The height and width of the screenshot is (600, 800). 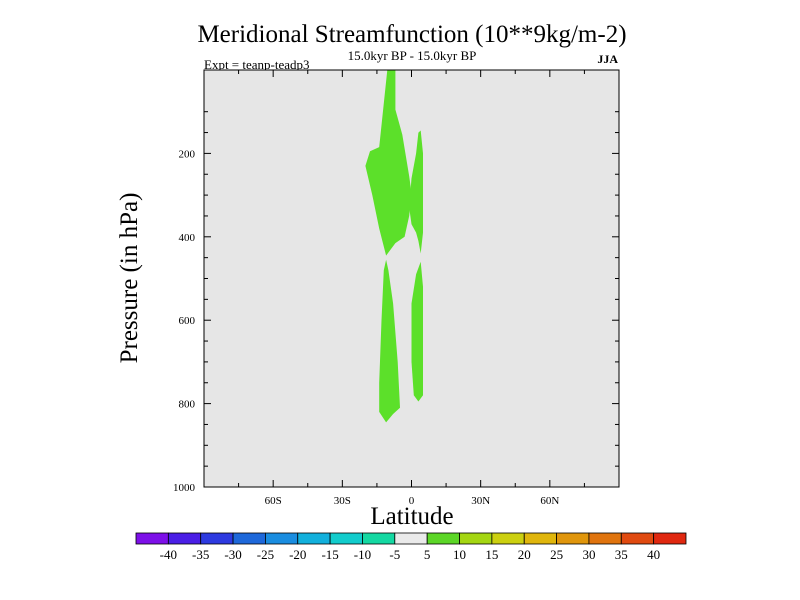 I want to click on colorbar-label: 30, so click(x=588, y=554).